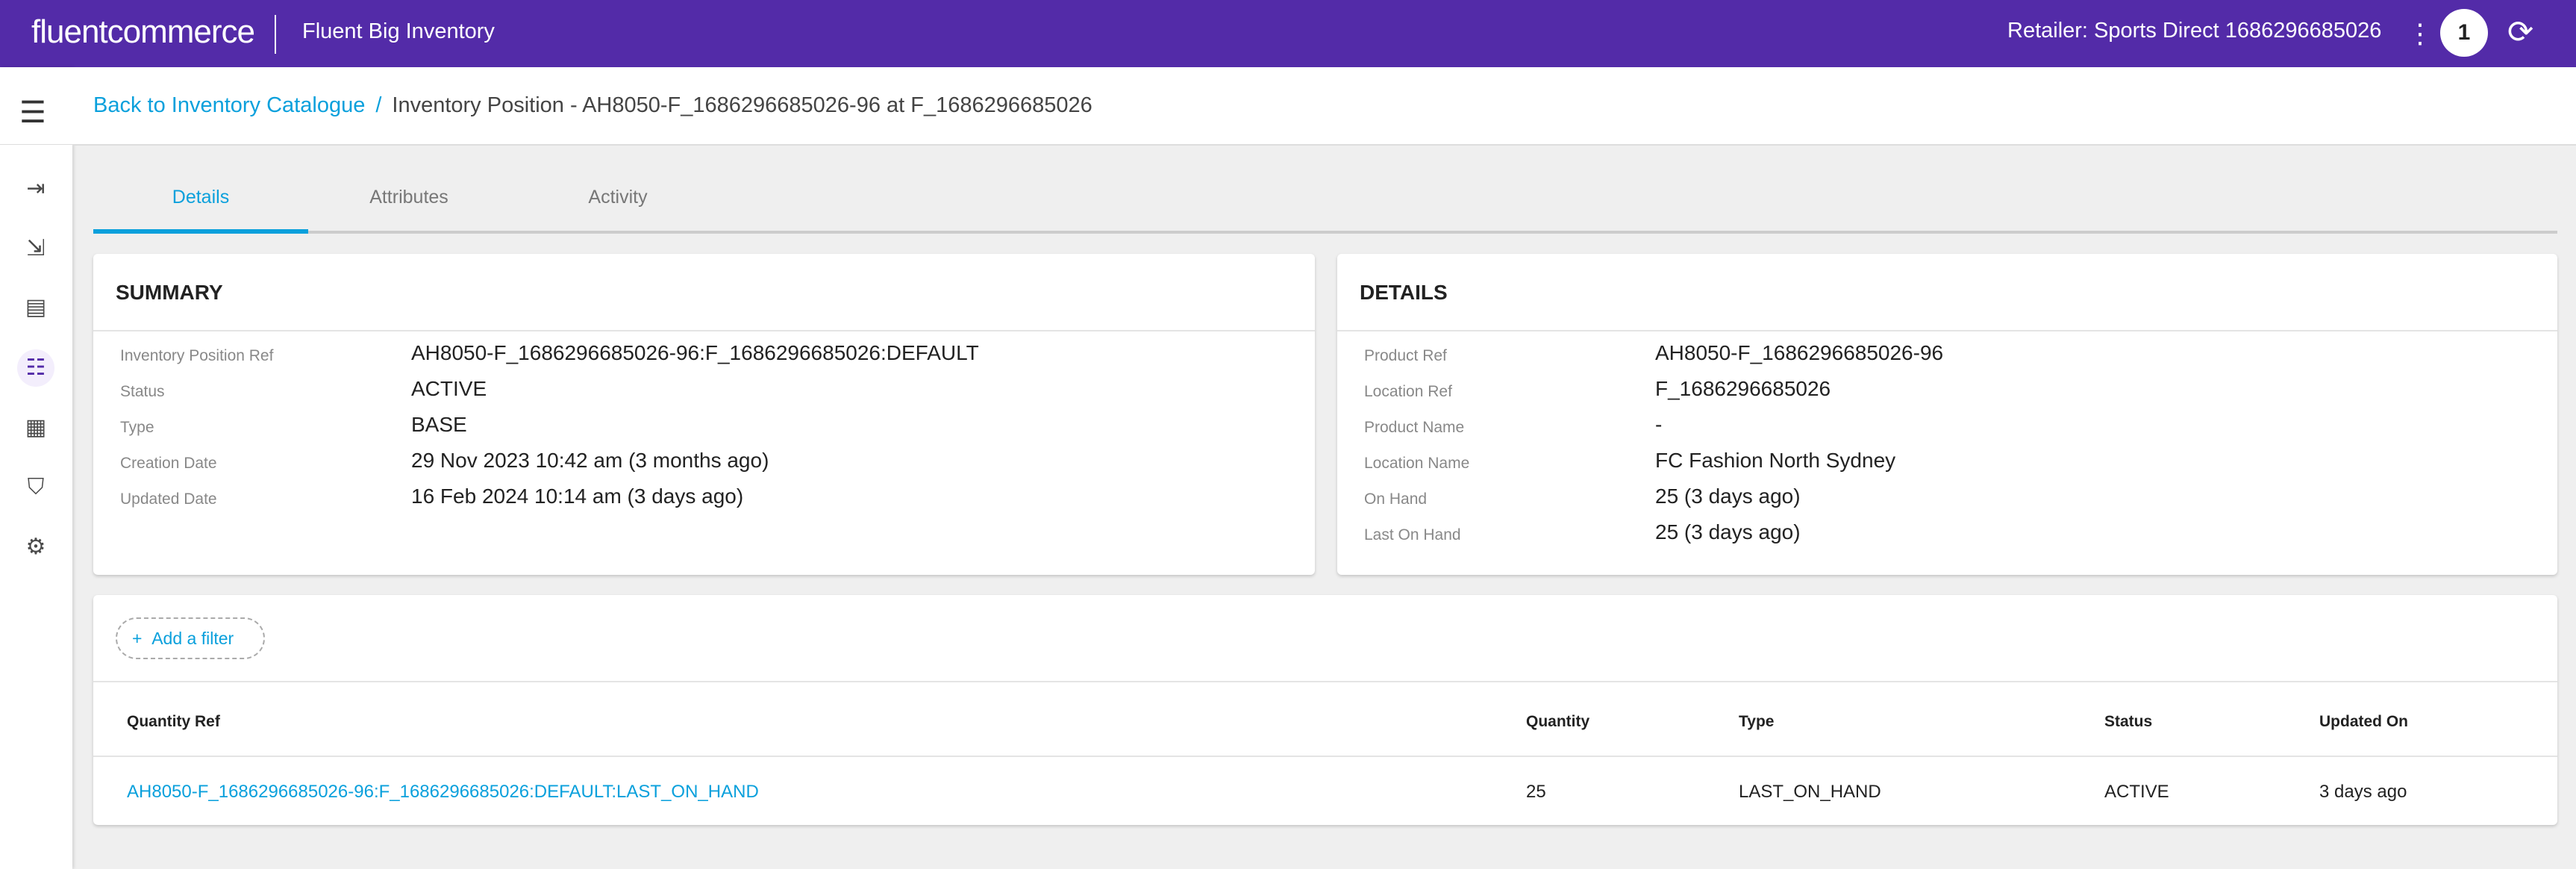  What do you see at coordinates (229, 105) in the screenshot?
I see `back-to-catalogue-link: Back to Inventory Catalogue` at bounding box center [229, 105].